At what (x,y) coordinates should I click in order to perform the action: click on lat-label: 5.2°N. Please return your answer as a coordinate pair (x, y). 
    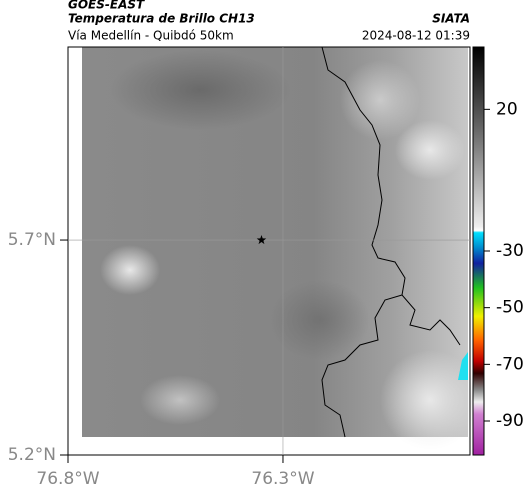
    Looking at the image, I should click on (32, 455).